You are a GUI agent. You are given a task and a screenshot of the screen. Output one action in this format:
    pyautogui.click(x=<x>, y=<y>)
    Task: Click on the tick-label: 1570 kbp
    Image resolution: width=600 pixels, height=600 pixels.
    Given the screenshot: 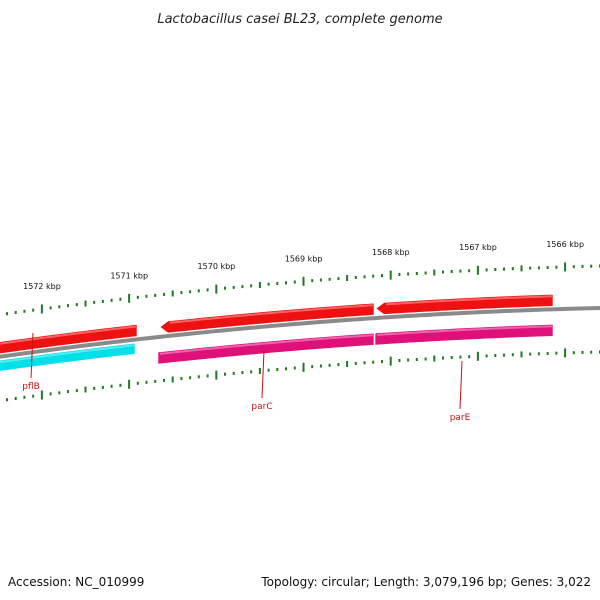 What is the action you would take?
    pyautogui.click(x=217, y=266)
    